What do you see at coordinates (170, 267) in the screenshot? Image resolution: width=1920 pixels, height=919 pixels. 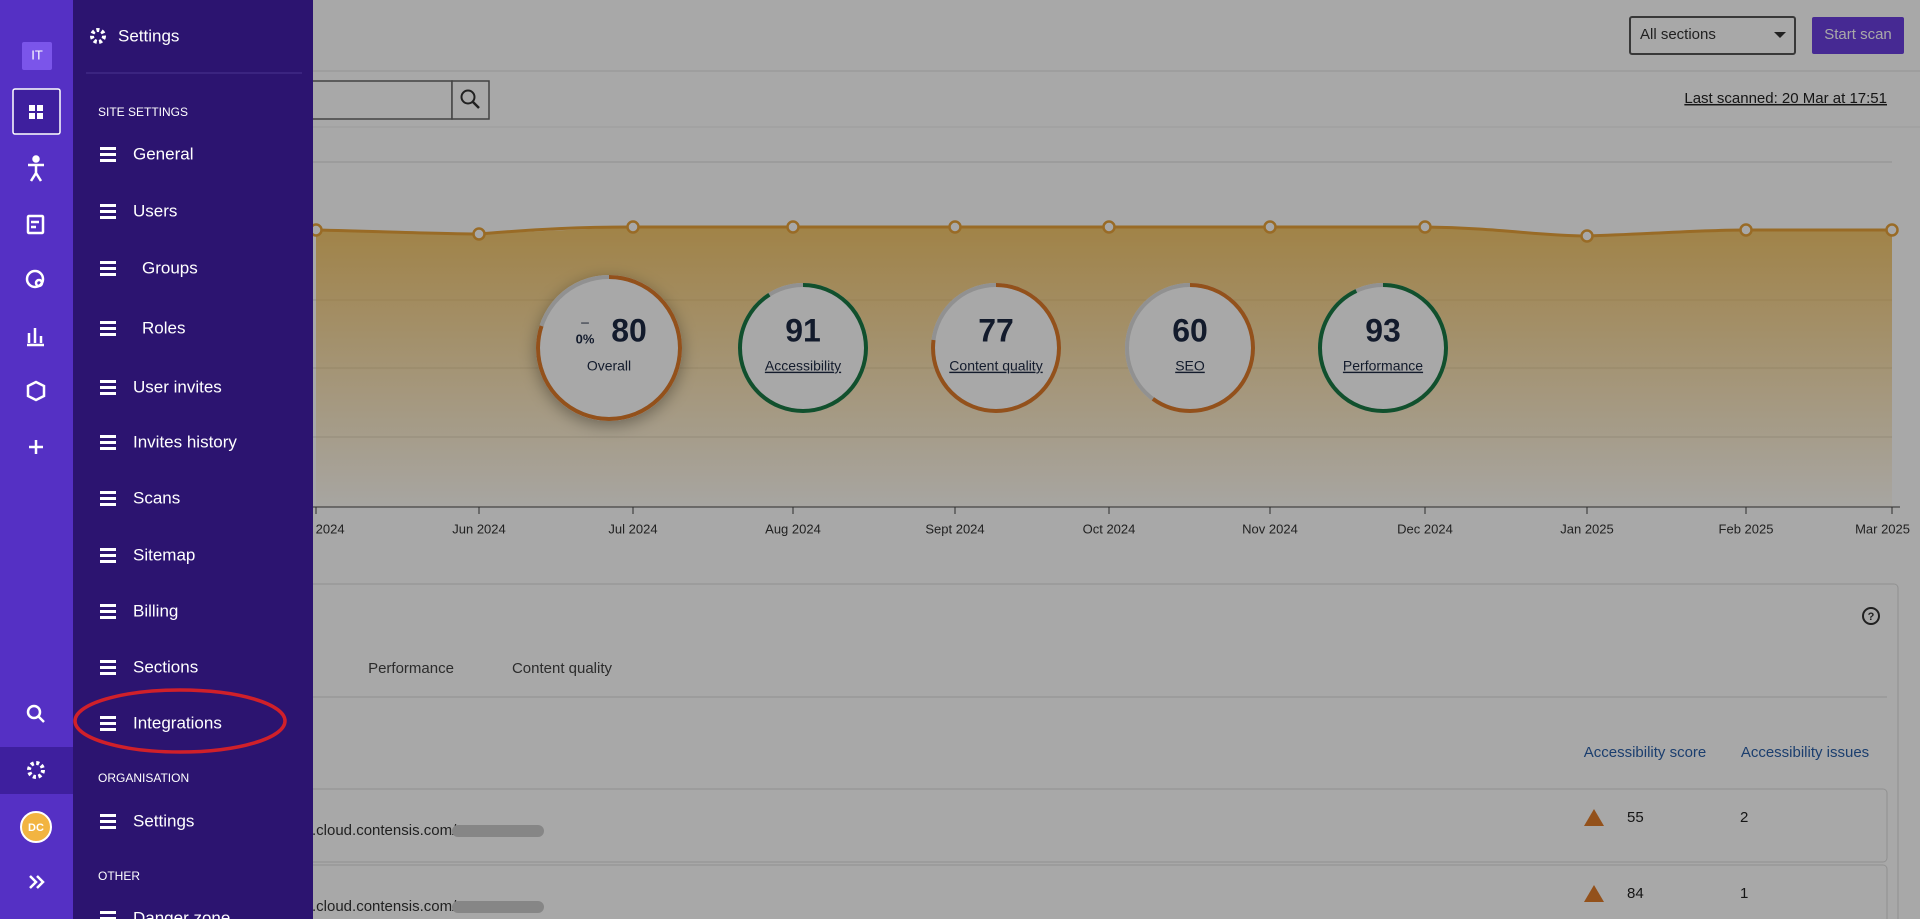 I see `menu-item: Groups` at bounding box center [170, 267].